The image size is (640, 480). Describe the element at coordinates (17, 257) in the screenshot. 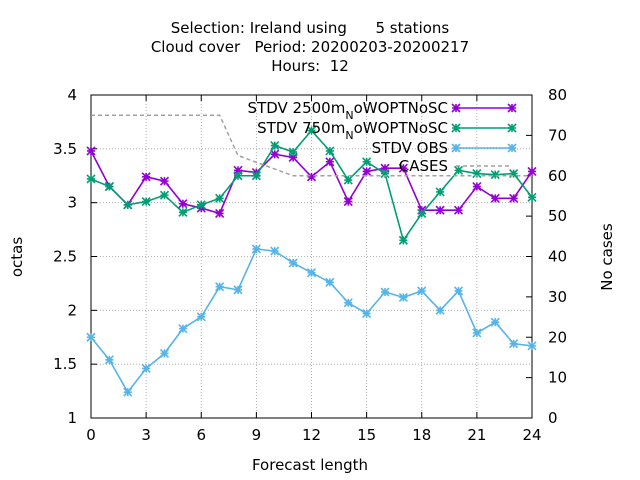

I see `y-axis-label: octas` at that location.